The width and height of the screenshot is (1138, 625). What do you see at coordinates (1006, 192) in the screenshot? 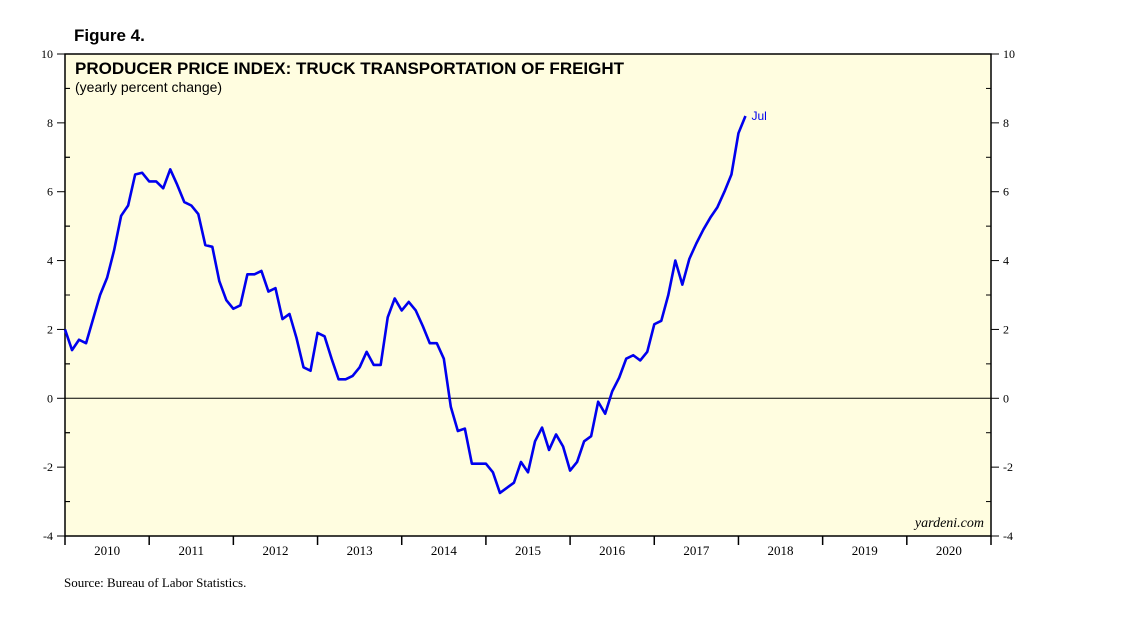
I see `y-tick-label-right: 6` at bounding box center [1006, 192].